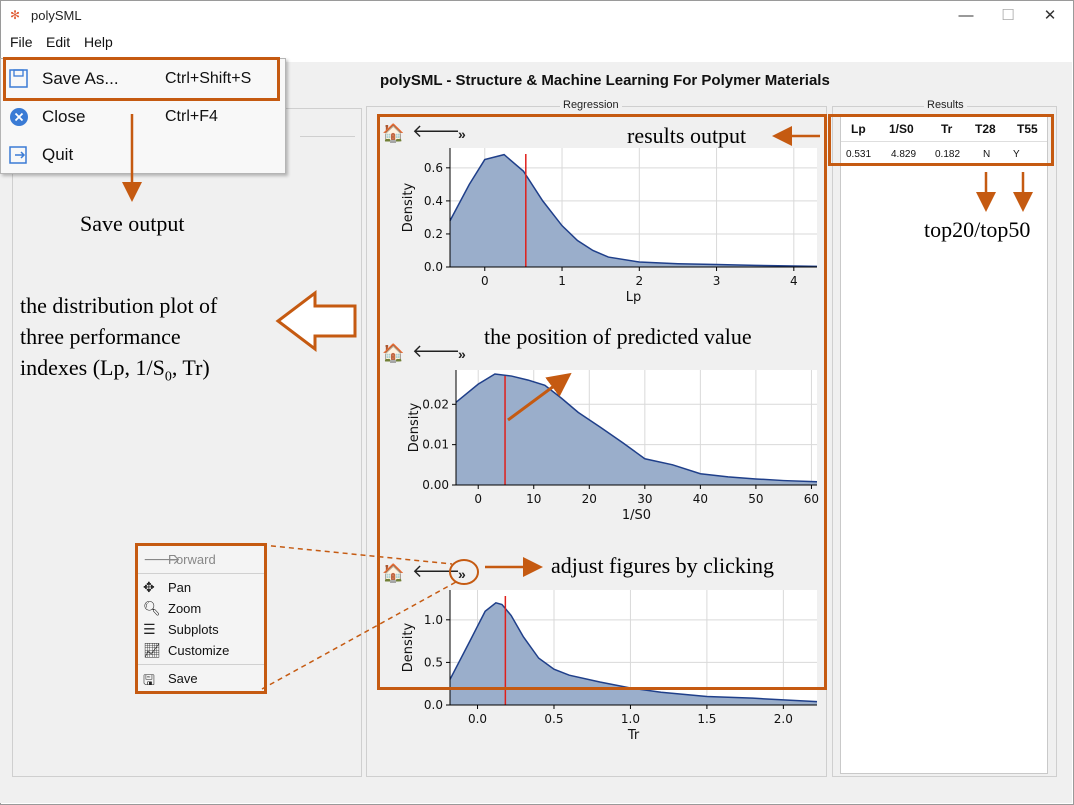 This screenshot has height=805, width=1074. Describe the element at coordinates (633, 735) in the screenshot. I see `x-axis-label: Tr` at that location.